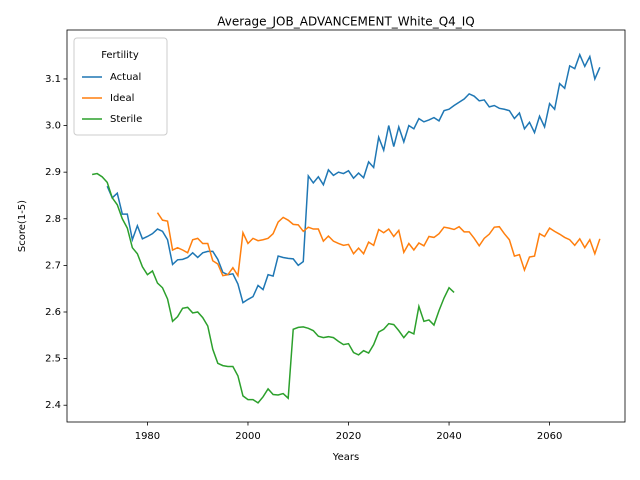  I want to click on legend-label: Actual, so click(125, 77).